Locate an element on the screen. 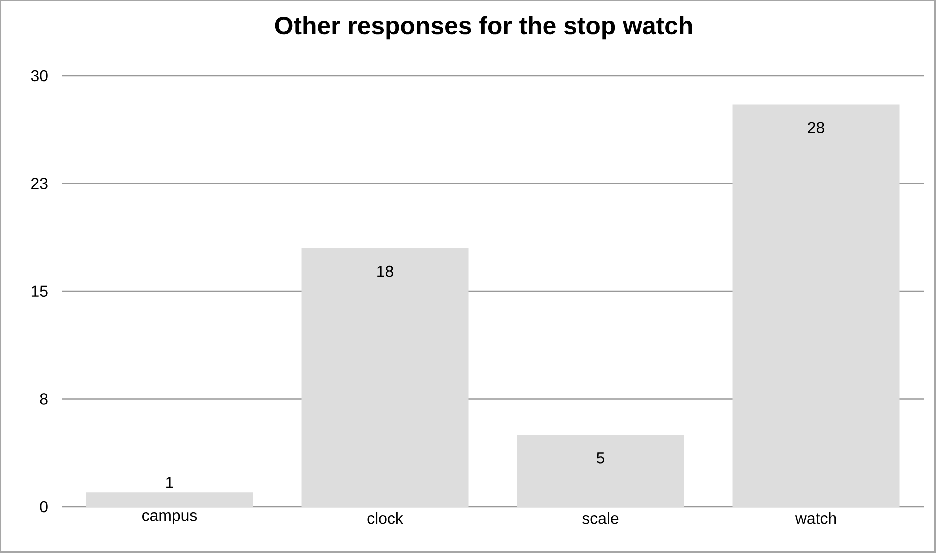  data-label: 5 is located at coordinates (600, 458).